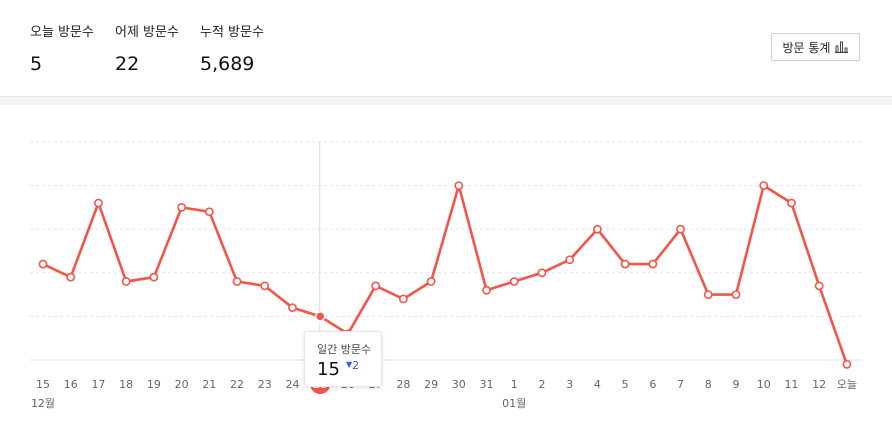  I want to click on data-point-highlighted, so click(320, 316).